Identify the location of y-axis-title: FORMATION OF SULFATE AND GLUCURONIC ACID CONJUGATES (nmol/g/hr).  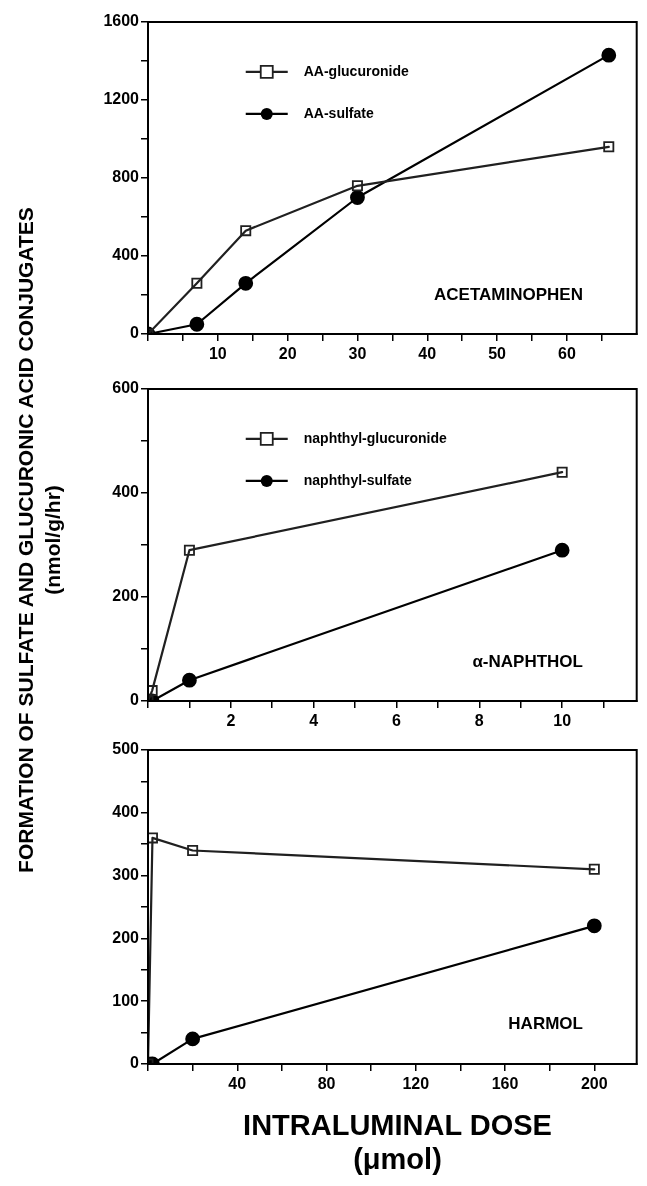
(39, 540).